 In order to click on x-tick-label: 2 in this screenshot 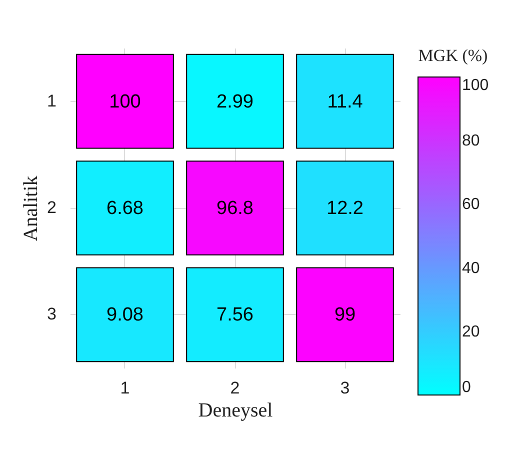, I will do `click(235, 388)`.